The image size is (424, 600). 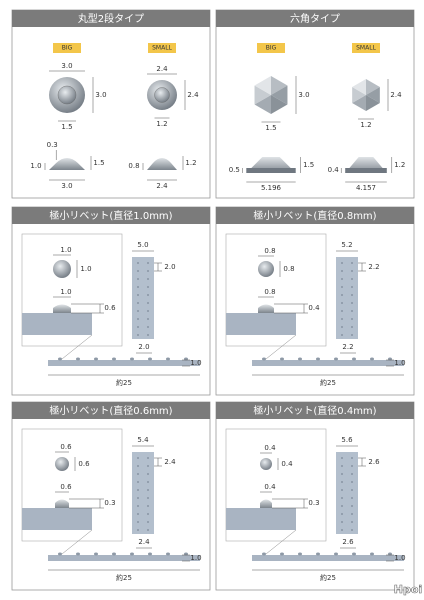 I want to click on size-tag-label: BIG, so click(x=271, y=48).